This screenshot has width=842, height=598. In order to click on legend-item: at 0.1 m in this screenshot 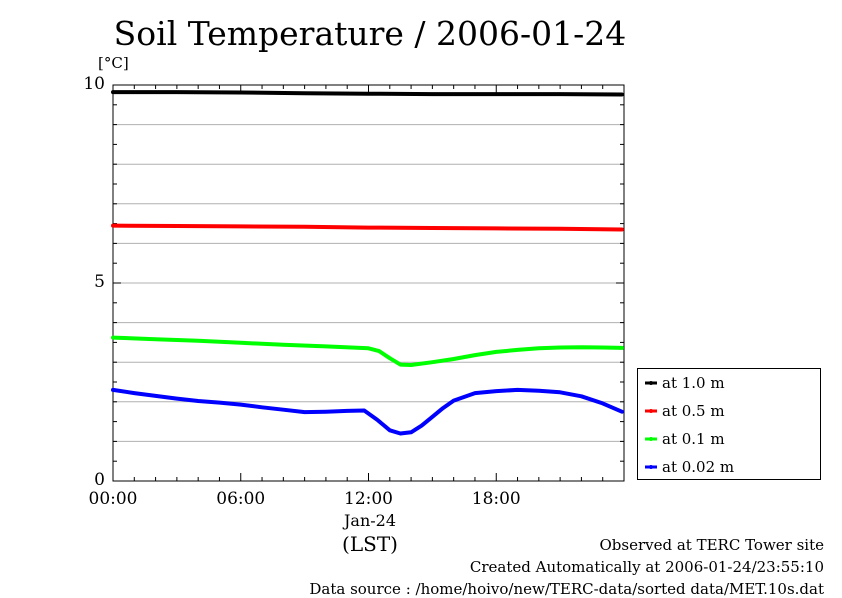, I will do `click(684, 439)`.